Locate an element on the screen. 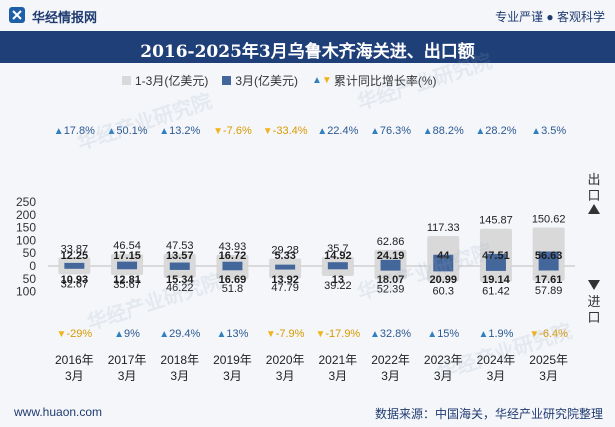 The image size is (615, 427). label-export-march: 13.57 is located at coordinates (180, 256).